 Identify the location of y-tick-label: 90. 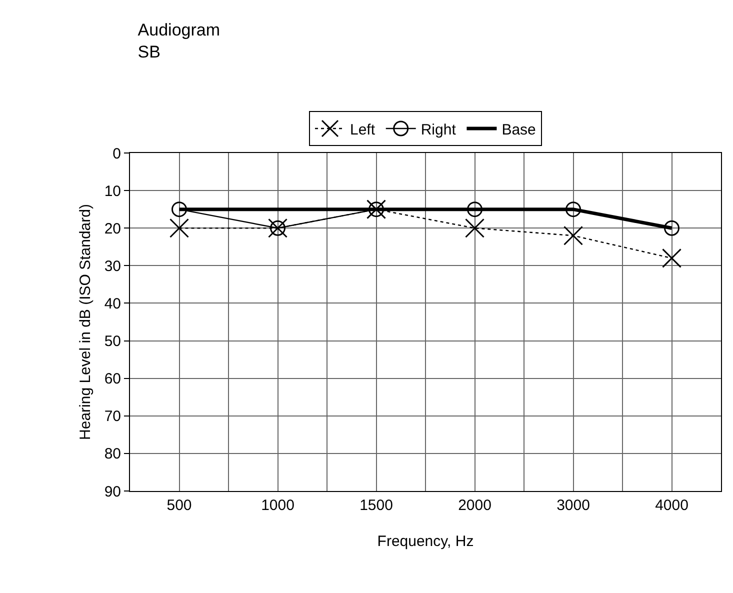
(112, 491).